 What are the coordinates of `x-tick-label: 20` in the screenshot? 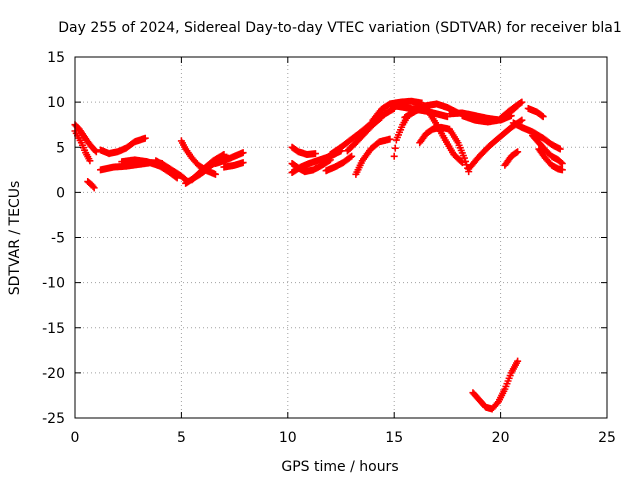 It's located at (501, 438).